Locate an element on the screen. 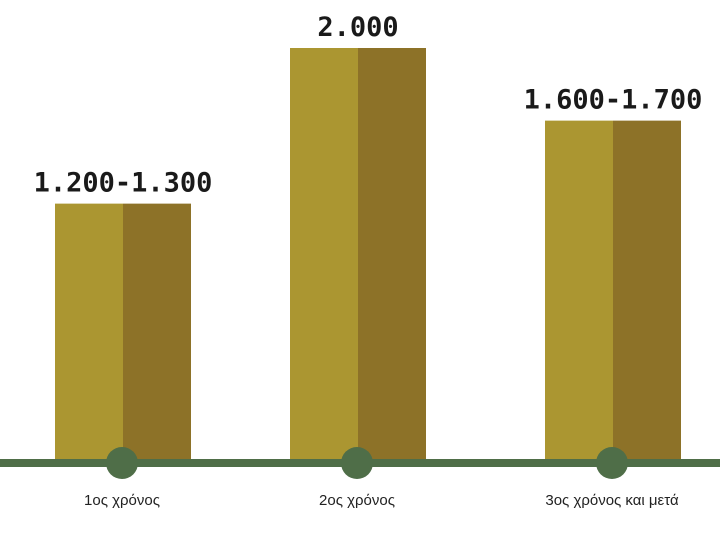 This screenshot has height=533, width=720. category-label-1: 1ος χρόνος is located at coordinates (122, 500).